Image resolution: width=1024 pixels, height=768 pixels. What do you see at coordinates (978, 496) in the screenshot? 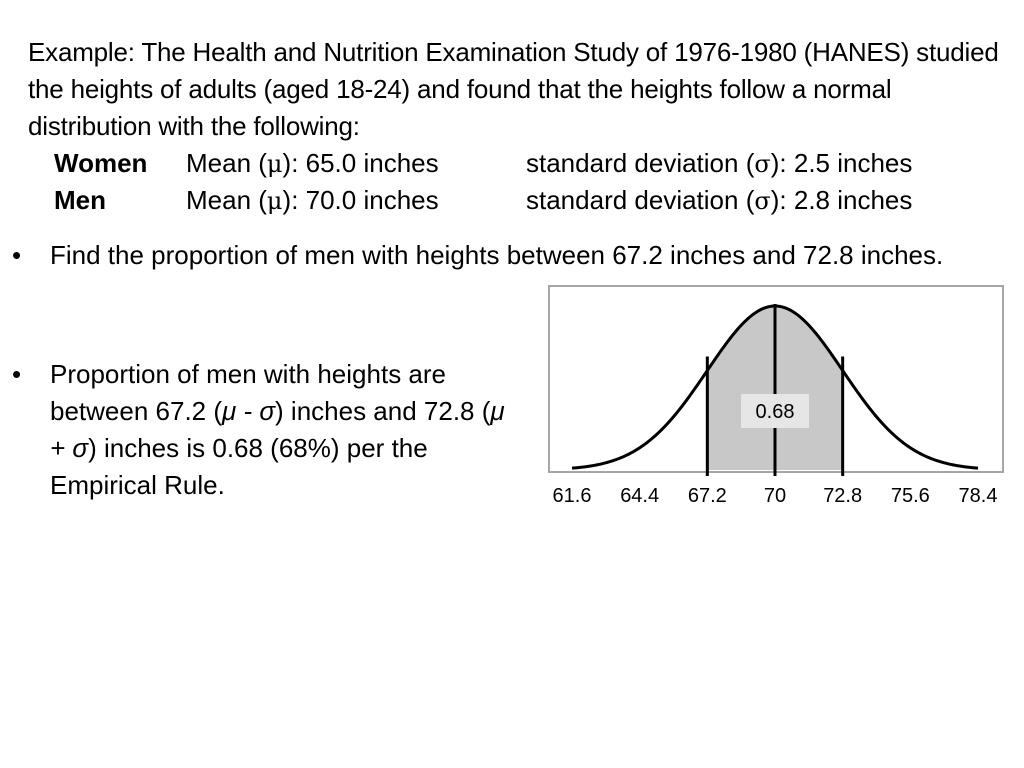
I see `x-tick-label: 78.4` at bounding box center [978, 496].